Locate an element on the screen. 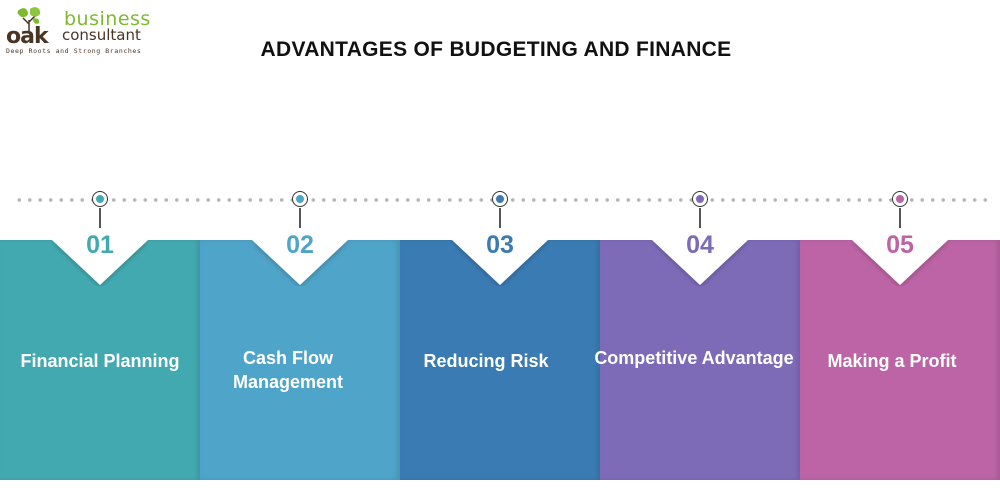 The height and width of the screenshot is (500, 1000). step-label: Competitive Advantage is located at coordinates (694, 358).